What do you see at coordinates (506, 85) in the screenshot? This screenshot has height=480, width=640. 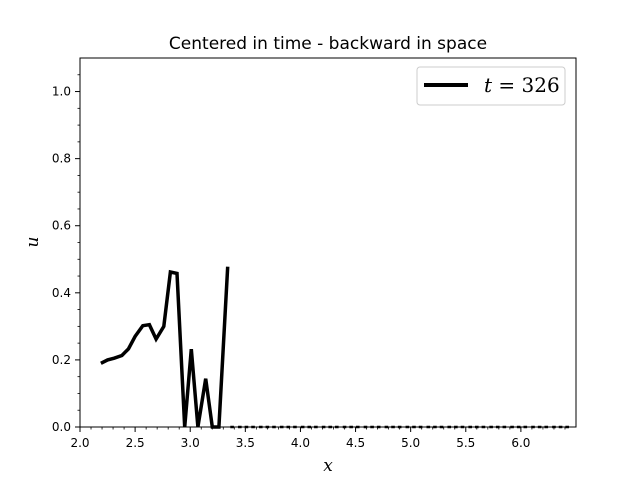 I see `legend-equals: =` at bounding box center [506, 85].